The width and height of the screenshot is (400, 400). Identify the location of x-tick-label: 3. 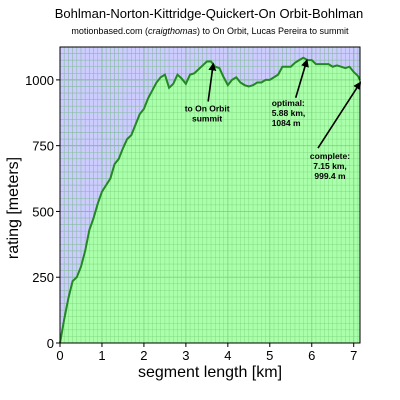
(185, 355).